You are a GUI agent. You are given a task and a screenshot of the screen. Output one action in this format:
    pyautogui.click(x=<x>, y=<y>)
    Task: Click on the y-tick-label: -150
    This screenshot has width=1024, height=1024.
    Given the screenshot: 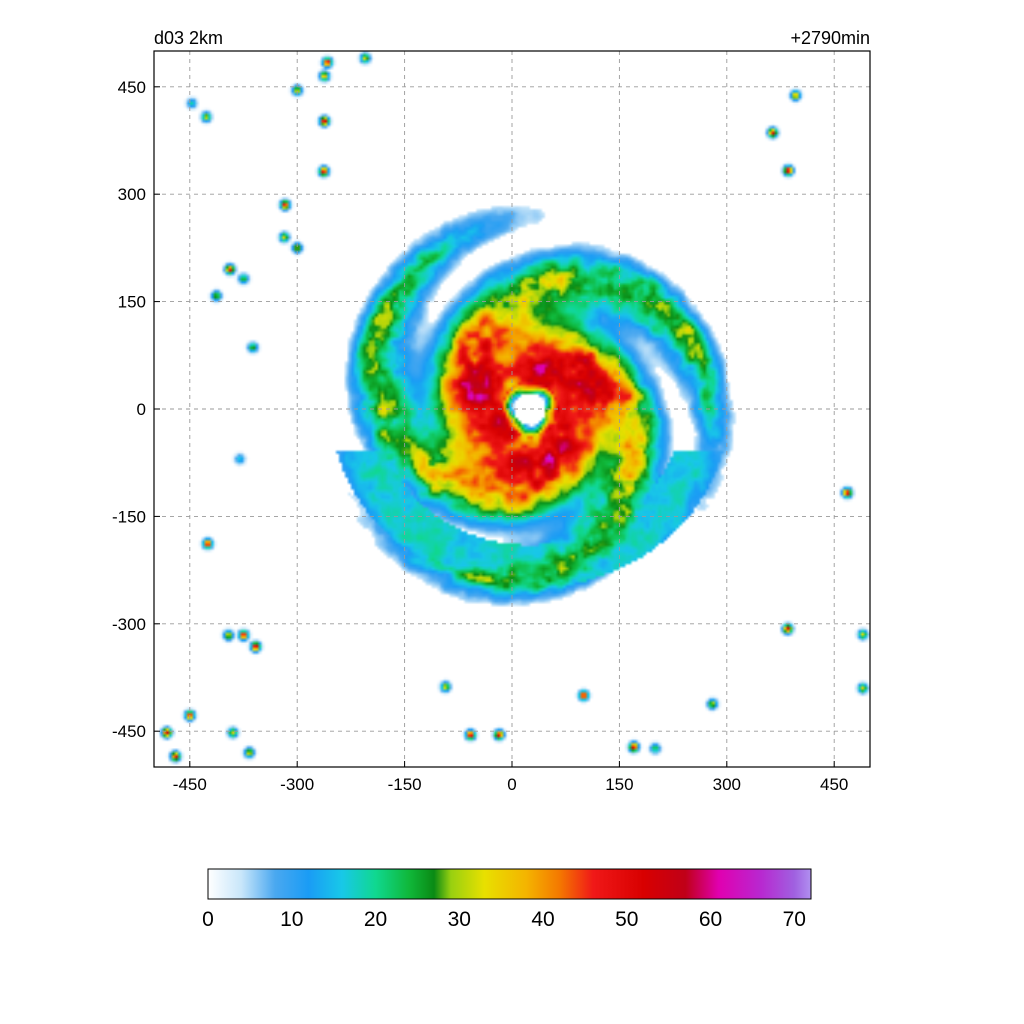 What is the action you would take?
    pyautogui.click(x=129, y=516)
    